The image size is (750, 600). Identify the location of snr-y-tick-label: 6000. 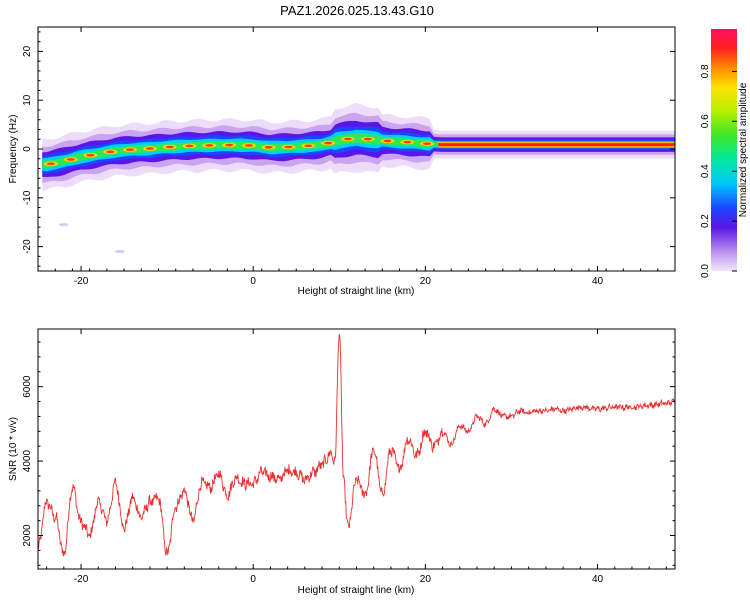
(27, 386).